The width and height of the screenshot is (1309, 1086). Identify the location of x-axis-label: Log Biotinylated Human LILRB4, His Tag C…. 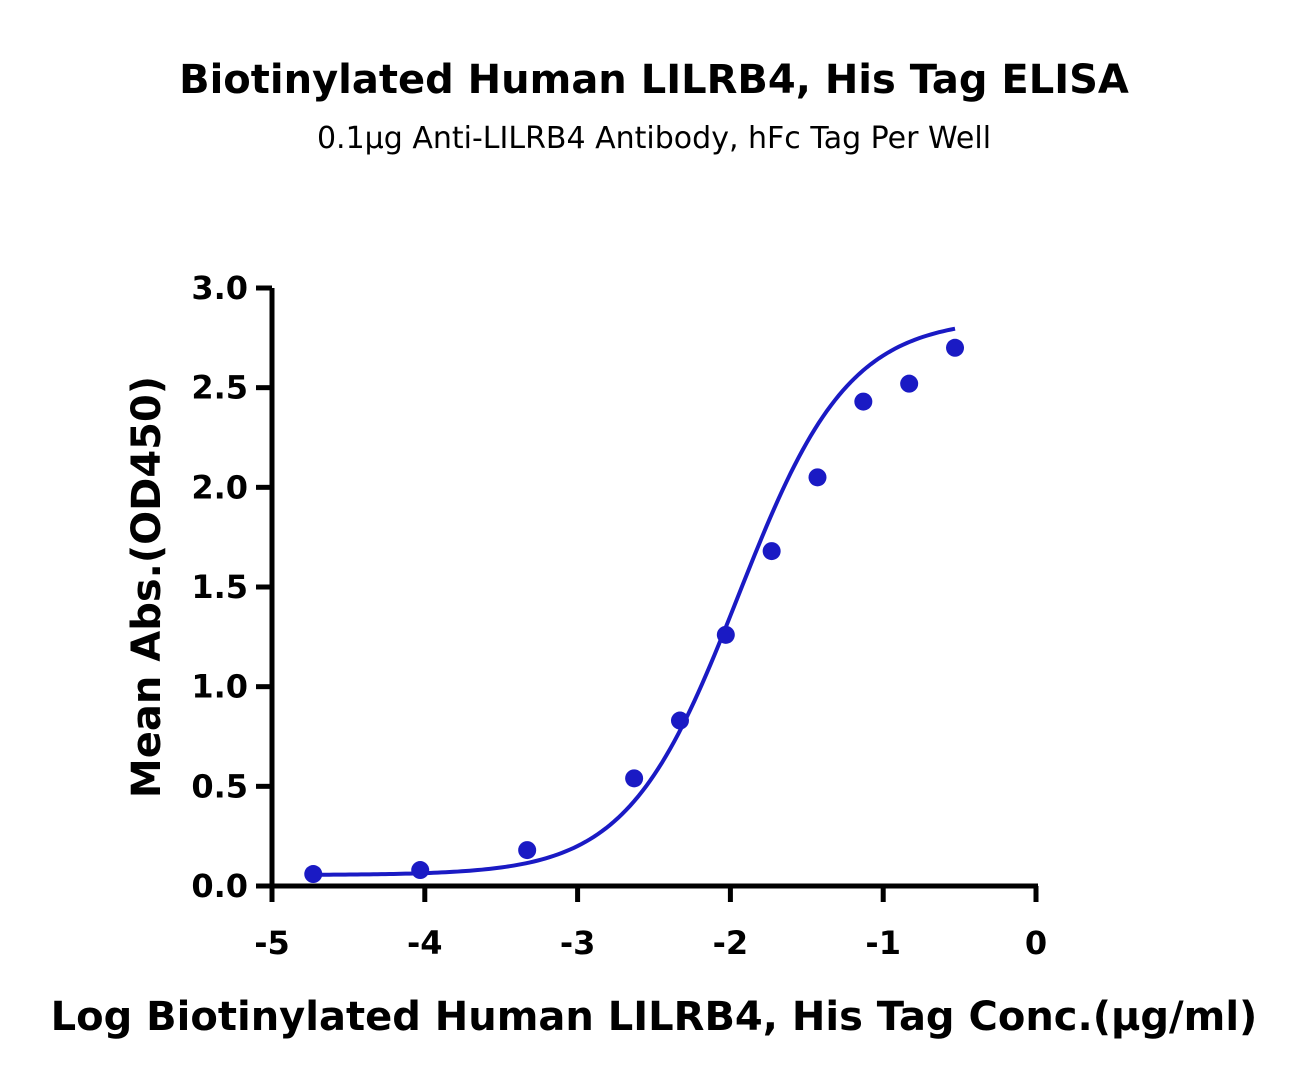
(654, 1017).